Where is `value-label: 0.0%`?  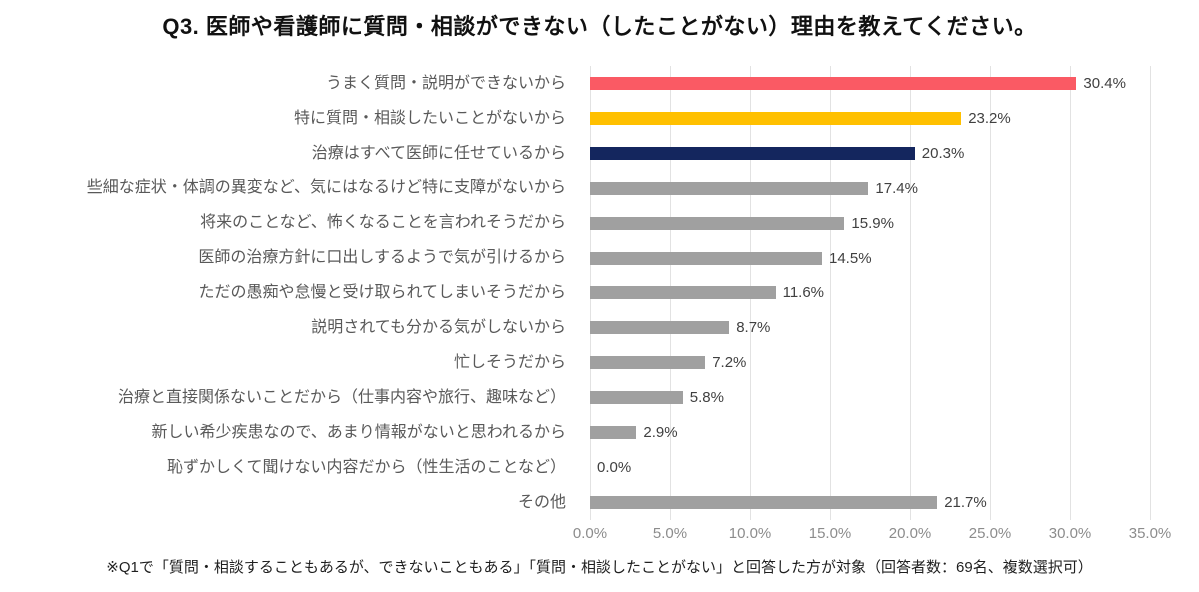
value-label: 0.0% is located at coordinates (614, 468).